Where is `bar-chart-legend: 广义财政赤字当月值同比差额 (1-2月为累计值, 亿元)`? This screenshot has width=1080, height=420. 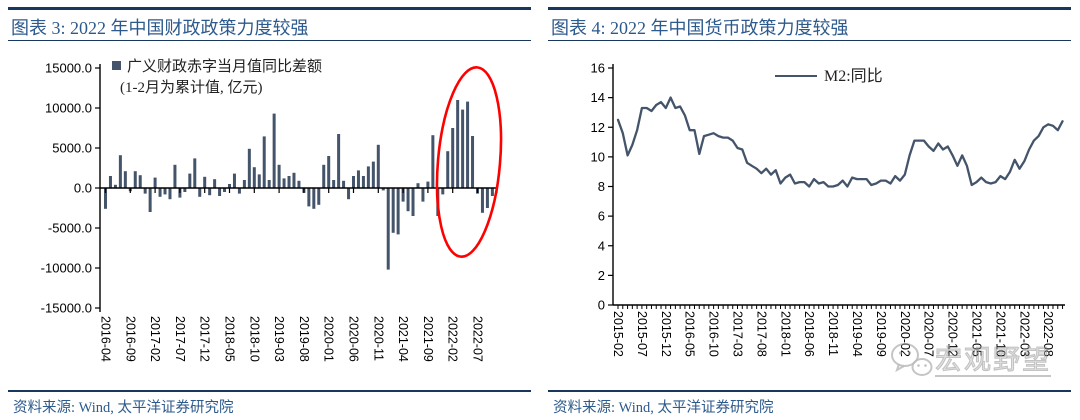 bar-chart-legend: 广义财政赤字当月值同比差额 (1-2月为累计值, 亿元) is located at coordinates (217, 78).